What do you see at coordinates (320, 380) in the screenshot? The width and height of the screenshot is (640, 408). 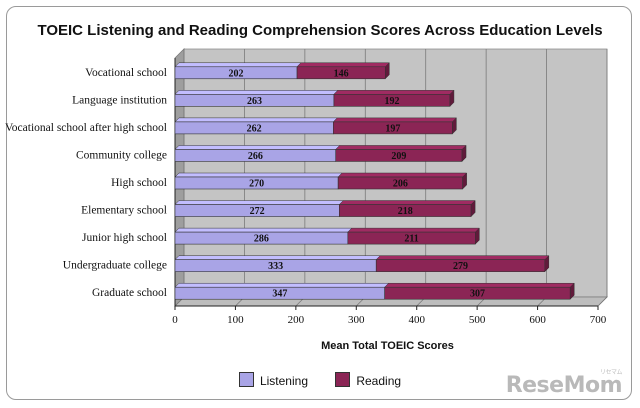 I see `legend: Listening Reading` at bounding box center [320, 380].